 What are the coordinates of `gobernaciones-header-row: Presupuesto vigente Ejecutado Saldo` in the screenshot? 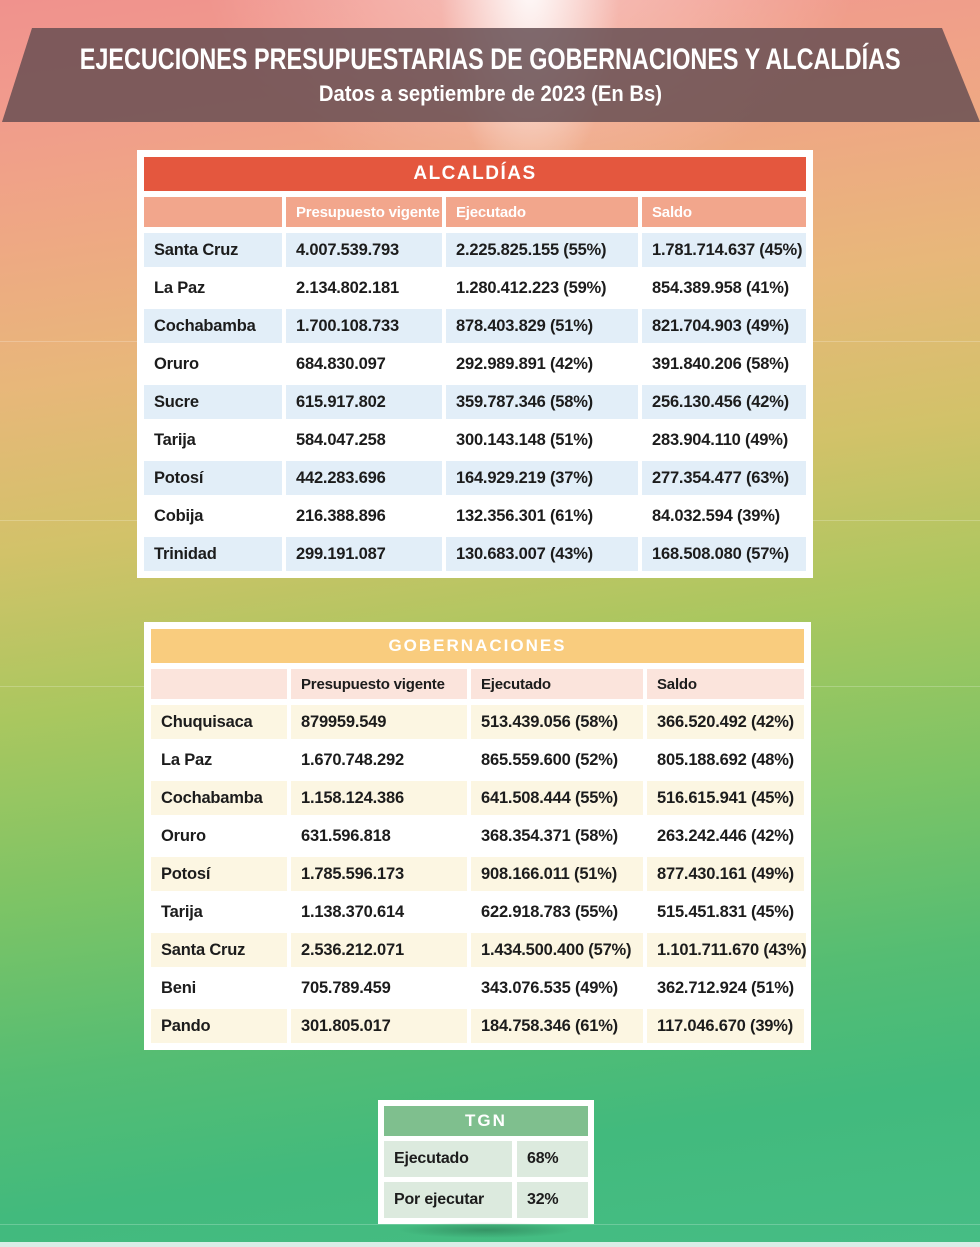 It's located at (477, 684).